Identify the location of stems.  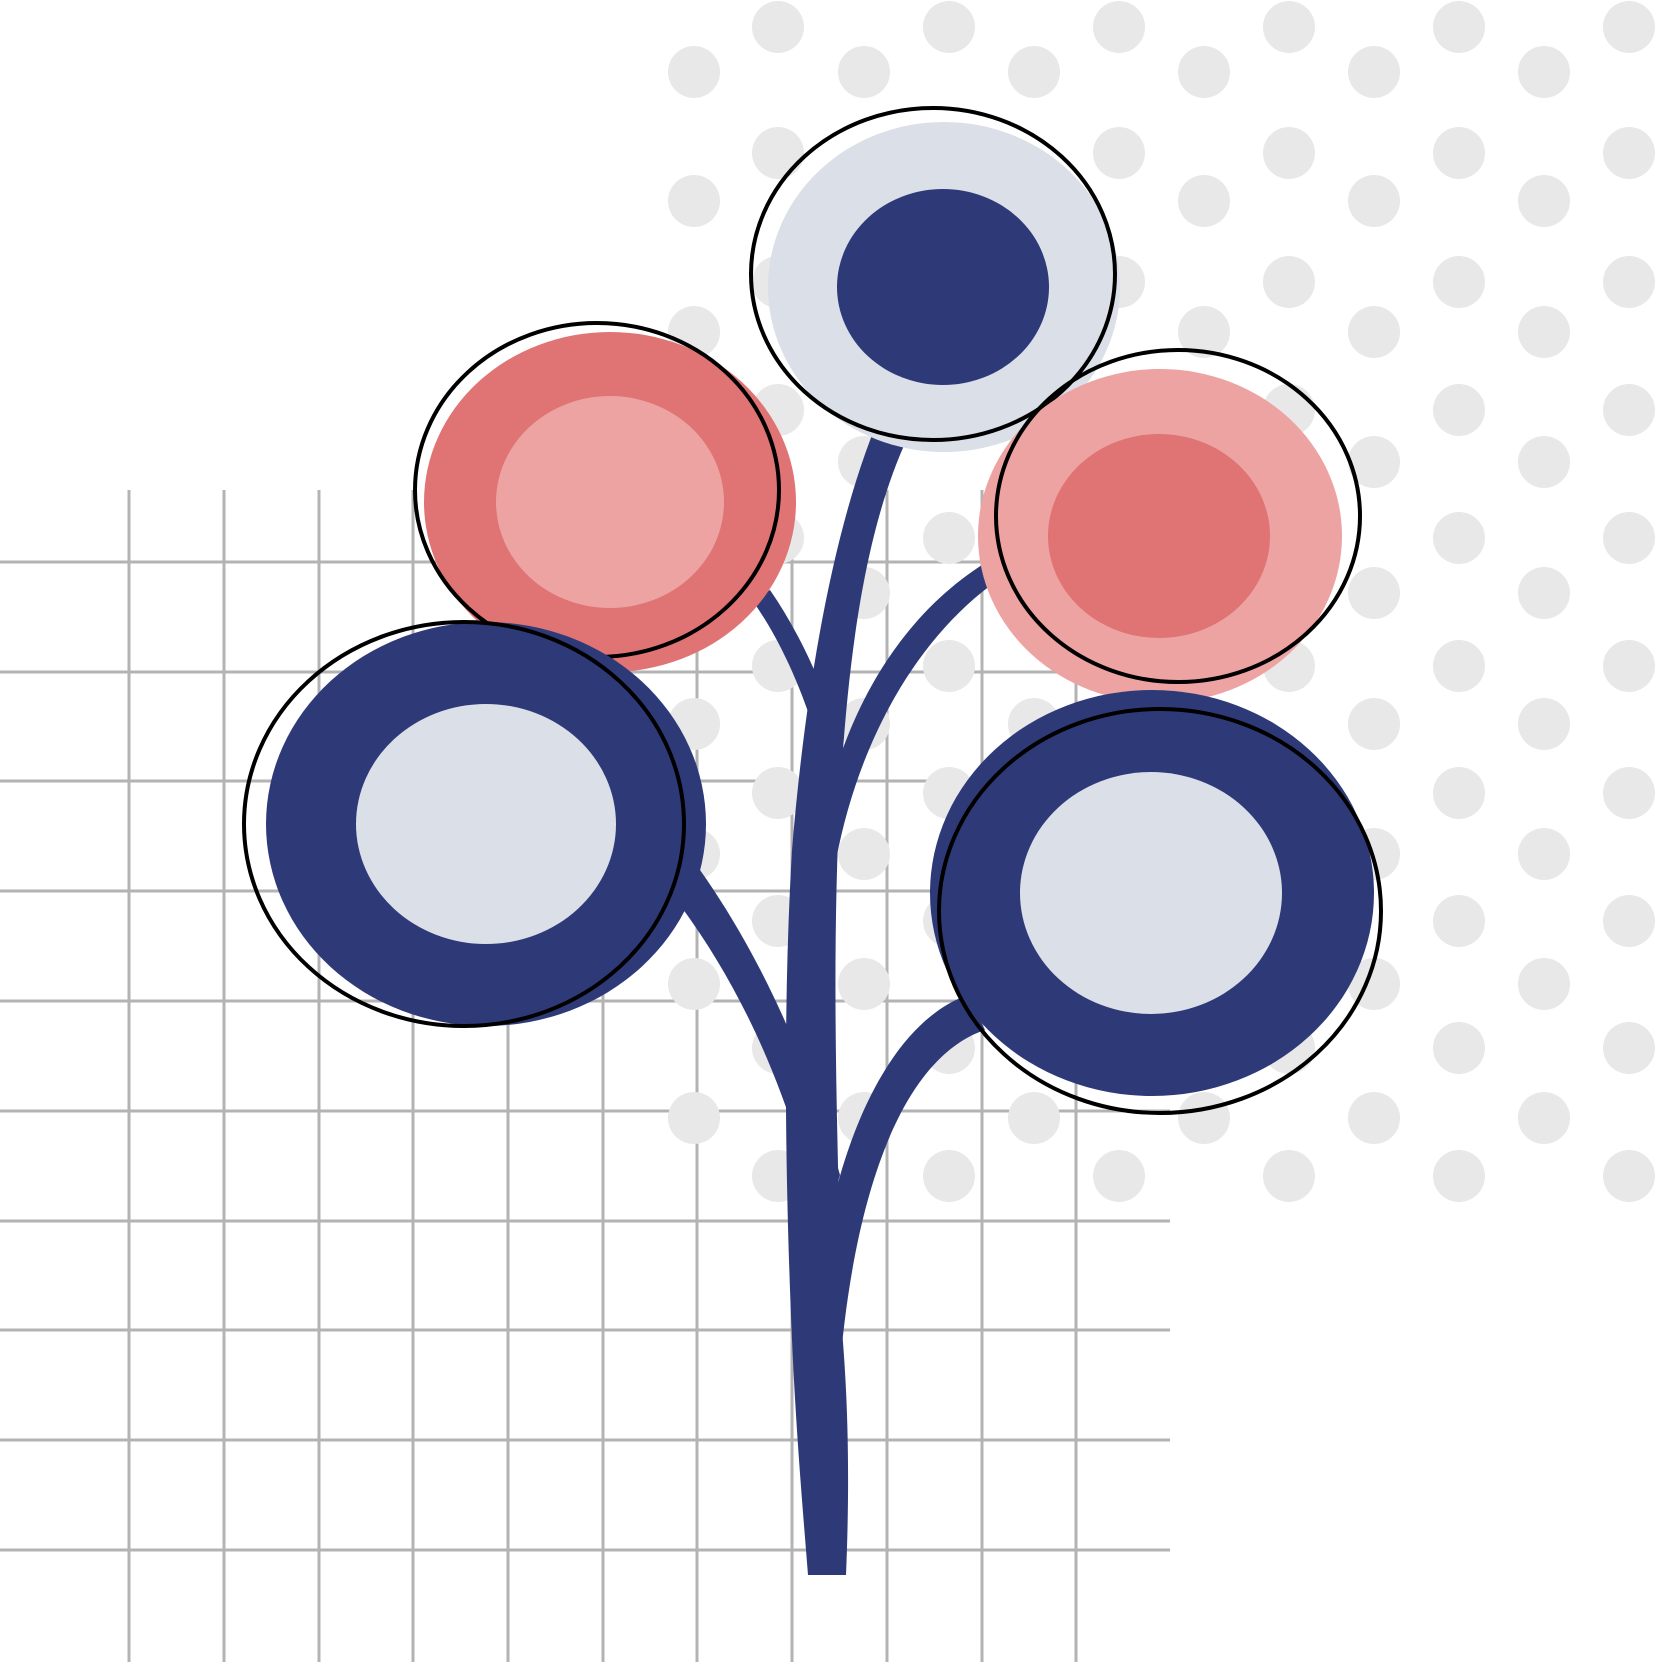
(839, 988).